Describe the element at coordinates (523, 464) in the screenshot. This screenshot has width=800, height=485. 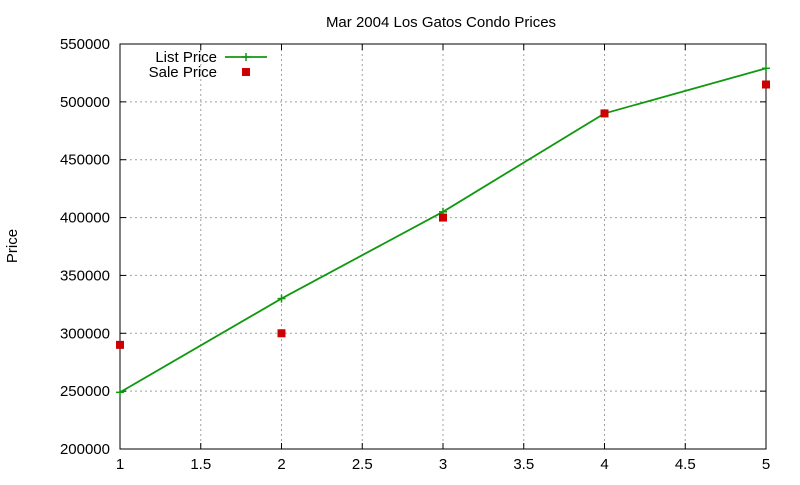
I see `x-tick-label: 3.5` at that location.